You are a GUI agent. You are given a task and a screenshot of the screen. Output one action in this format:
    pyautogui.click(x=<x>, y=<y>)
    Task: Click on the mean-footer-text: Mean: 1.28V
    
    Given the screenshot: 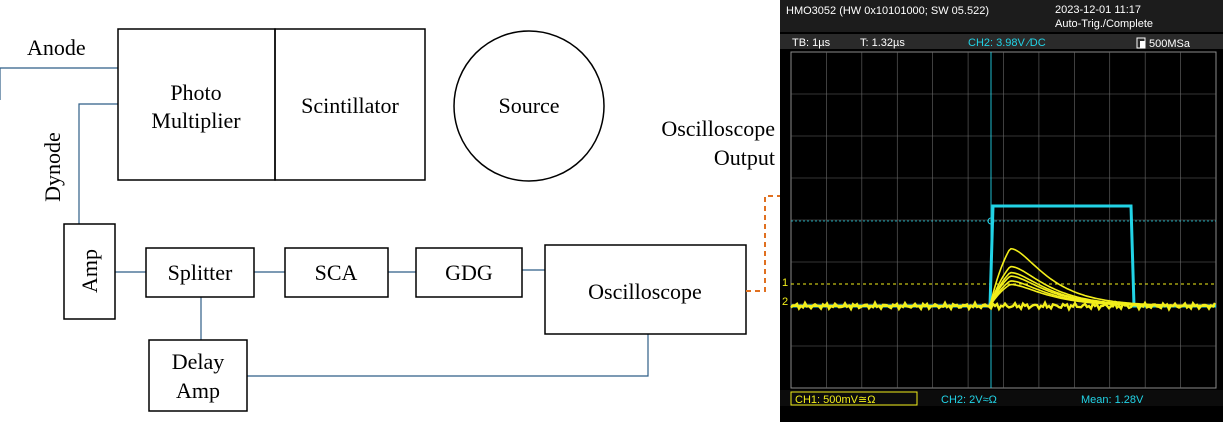 What is the action you would take?
    pyautogui.click(x=1112, y=400)
    